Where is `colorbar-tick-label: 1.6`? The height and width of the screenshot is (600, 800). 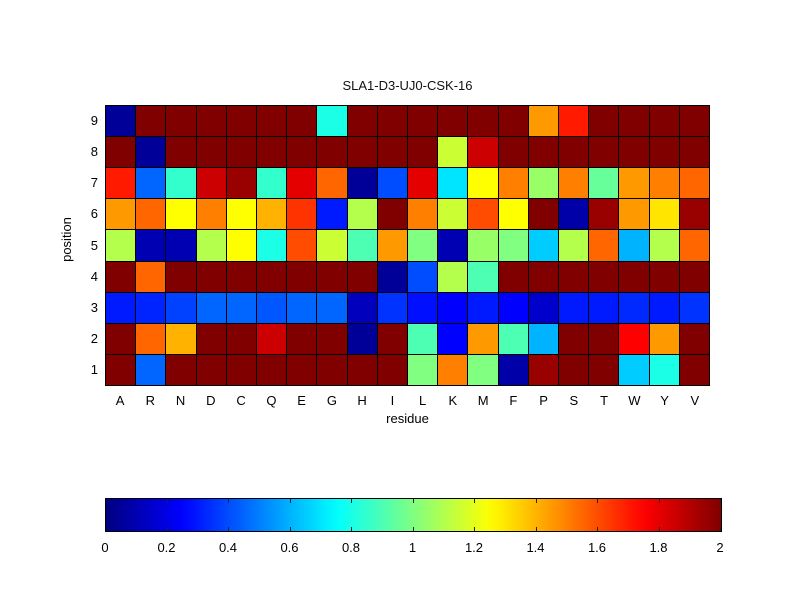 colorbar-tick-label: 1.6 is located at coordinates (597, 547).